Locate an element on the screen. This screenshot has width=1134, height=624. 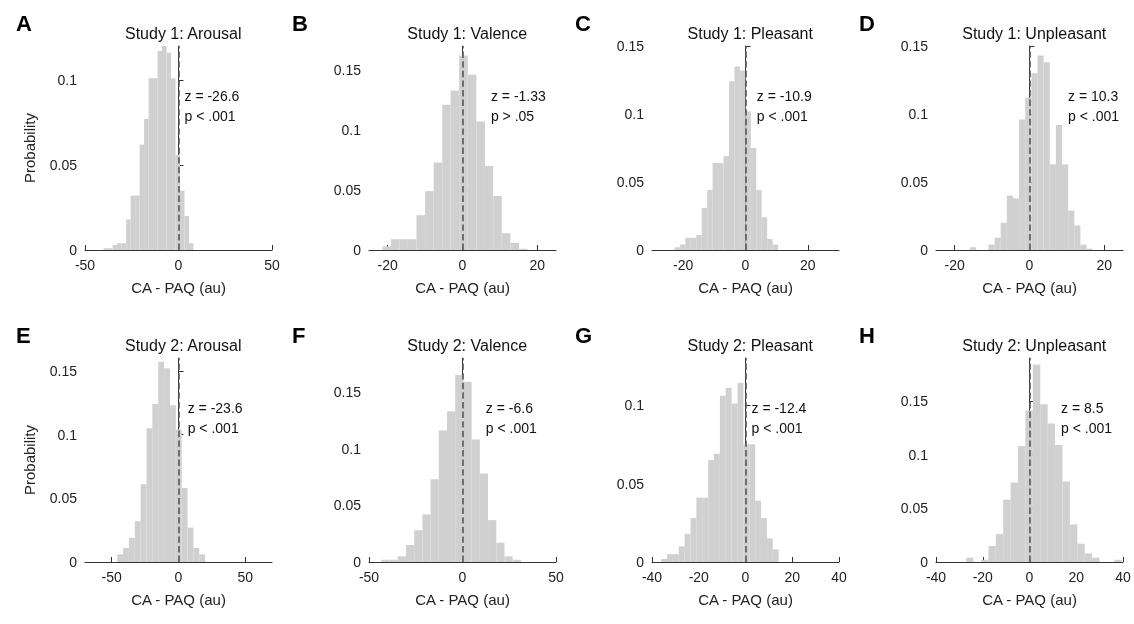
chart-title: Study 2: Pleasant is located at coordinates (750, 345).